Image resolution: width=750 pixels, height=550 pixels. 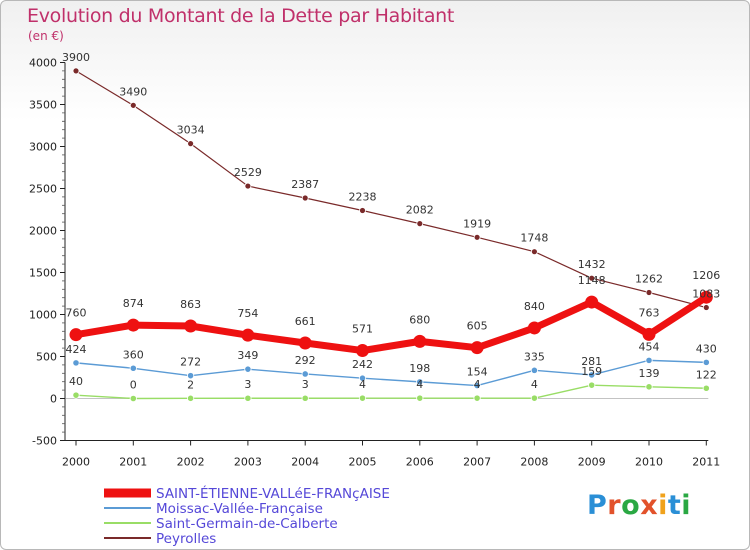 I want to click on y-tick-label: 2500, so click(x=43, y=189).